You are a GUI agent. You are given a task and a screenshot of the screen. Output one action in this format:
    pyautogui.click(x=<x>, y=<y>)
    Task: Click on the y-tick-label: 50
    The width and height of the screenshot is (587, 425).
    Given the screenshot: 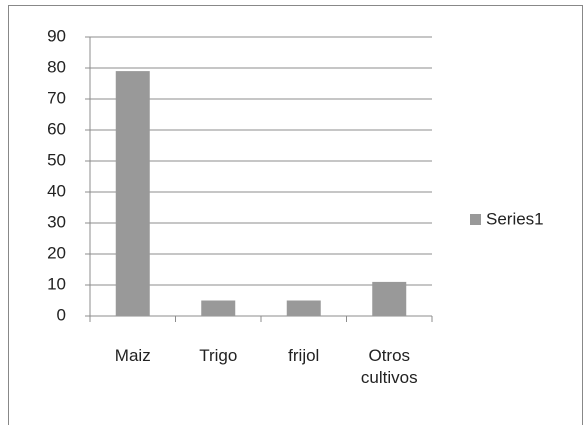 What is the action you would take?
    pyautogui.click(x=56, y=159)
    